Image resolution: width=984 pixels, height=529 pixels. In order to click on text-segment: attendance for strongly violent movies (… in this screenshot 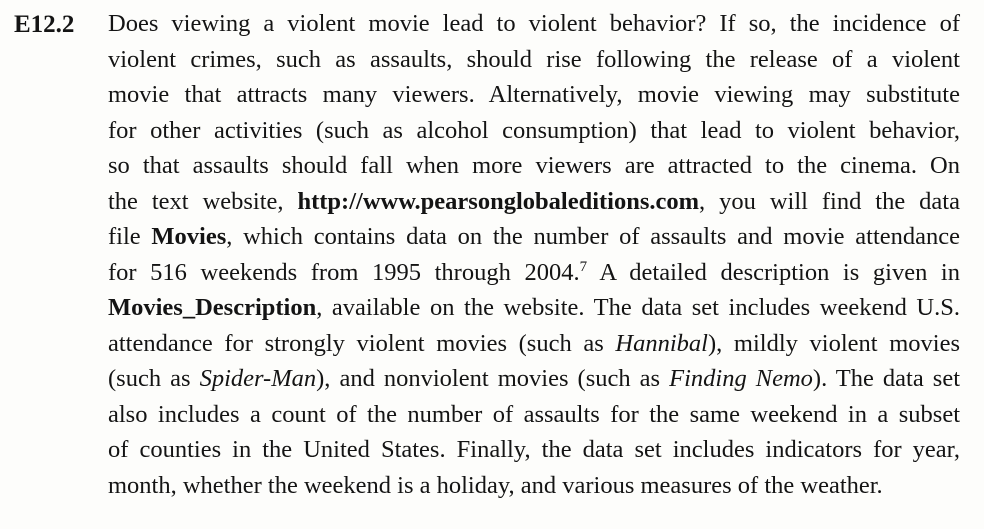, I will do `click(362, 343)`.